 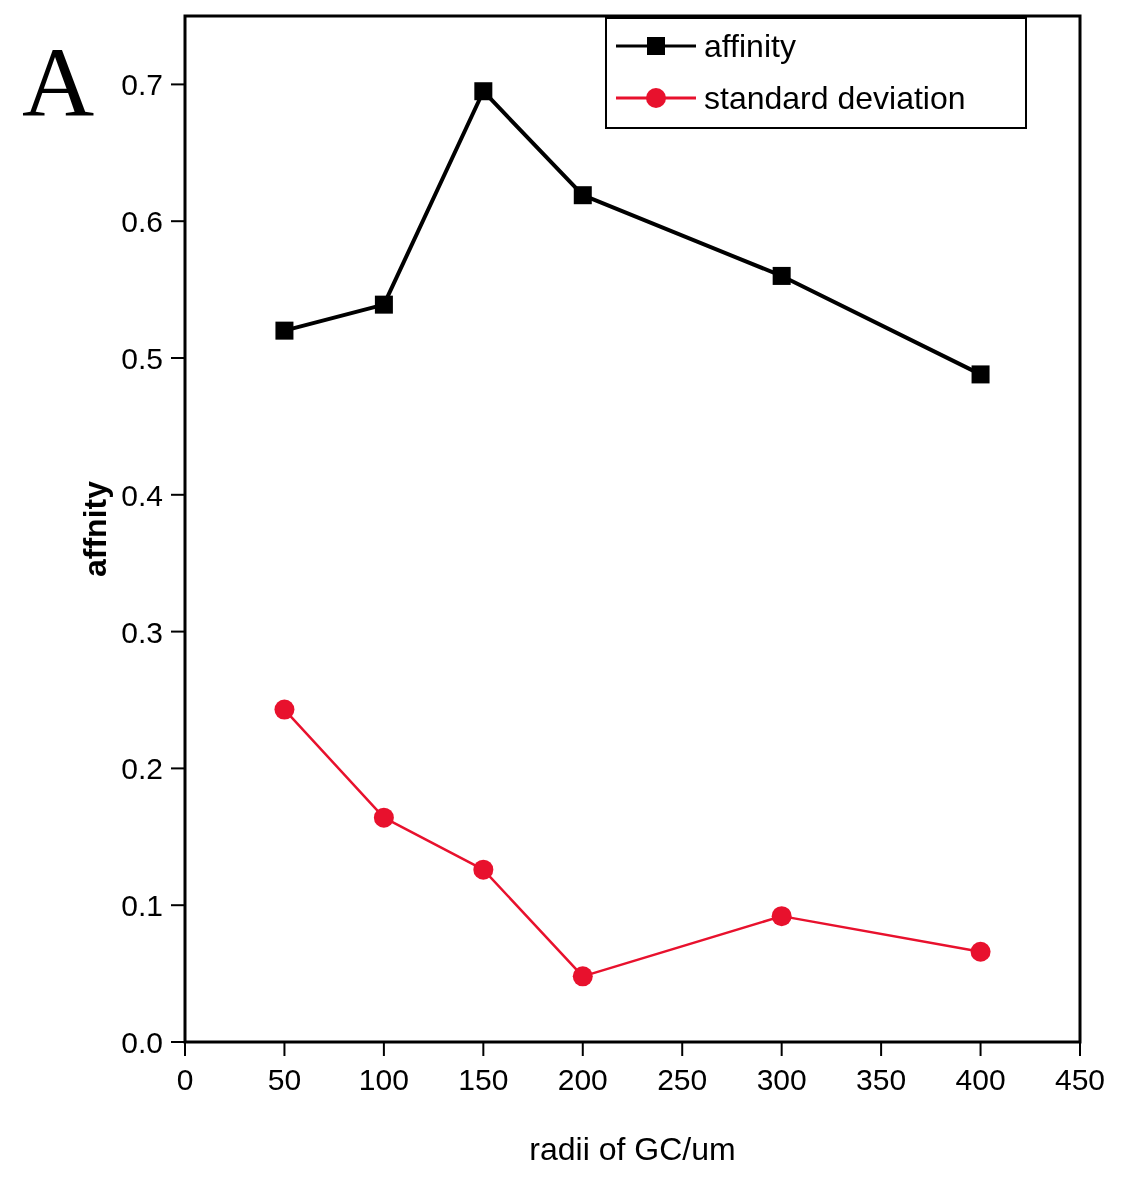 I want to click on y-tick-label: 0.5, so click(x=142, y=358).